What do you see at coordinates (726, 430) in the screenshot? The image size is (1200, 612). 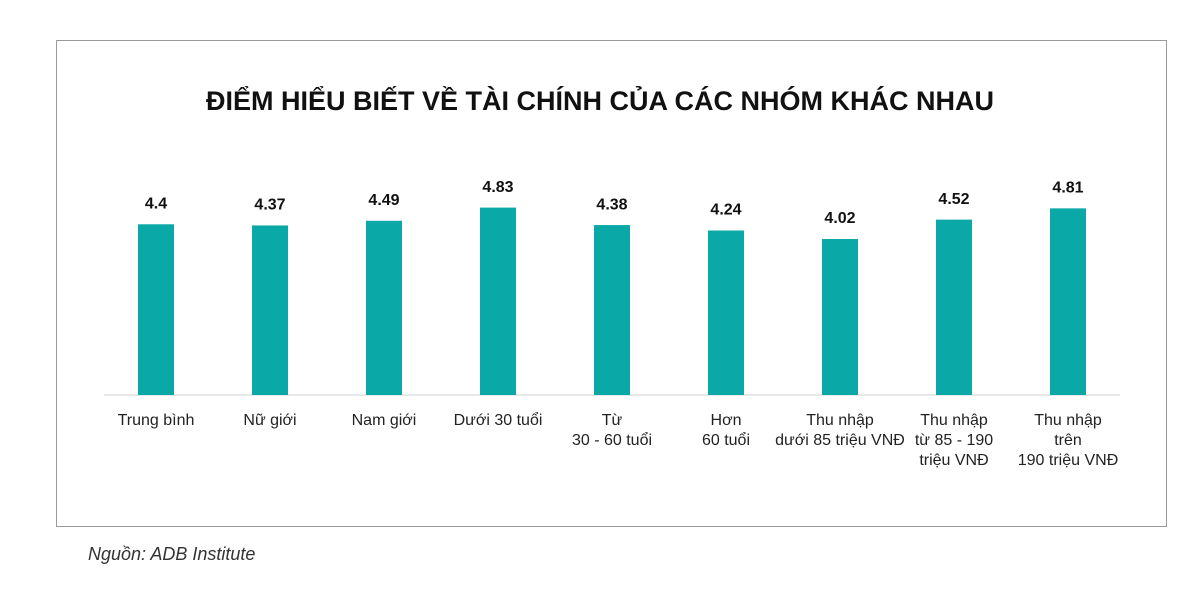 I see `x-tick-label: Hơn 60 tuổi` at bounding box center [726, 430].